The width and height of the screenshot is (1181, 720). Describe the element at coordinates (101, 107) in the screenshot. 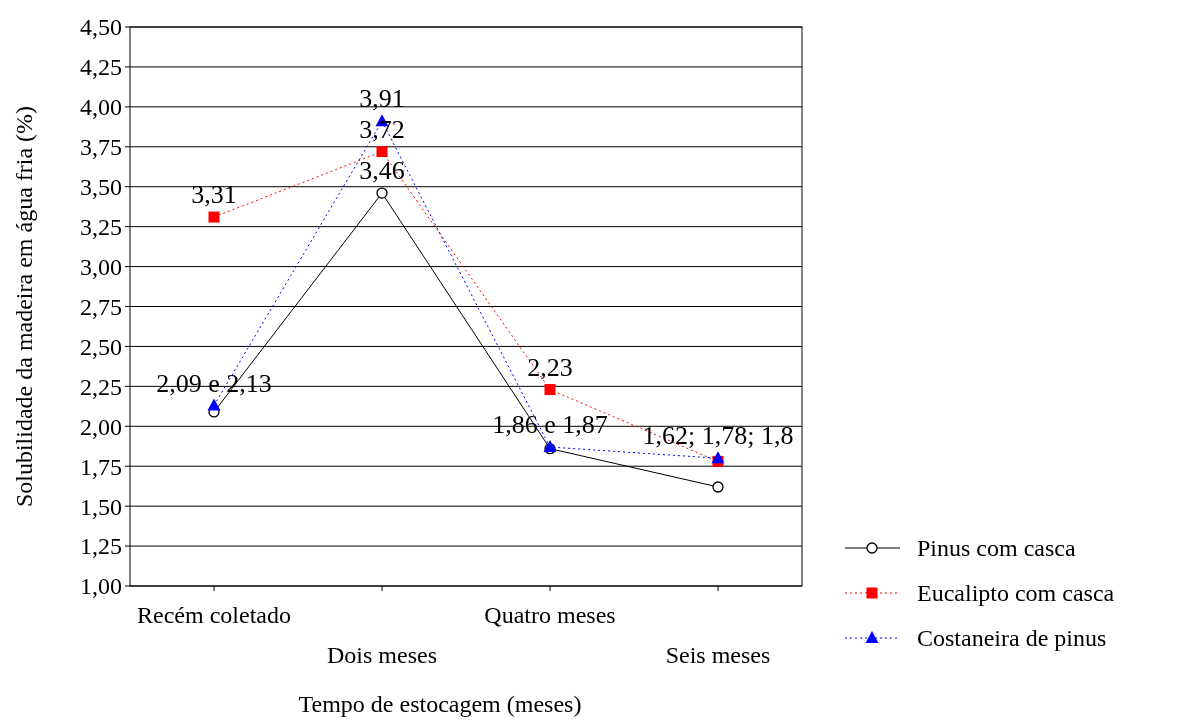

I see `y-tick-label: 4,00` at that location.